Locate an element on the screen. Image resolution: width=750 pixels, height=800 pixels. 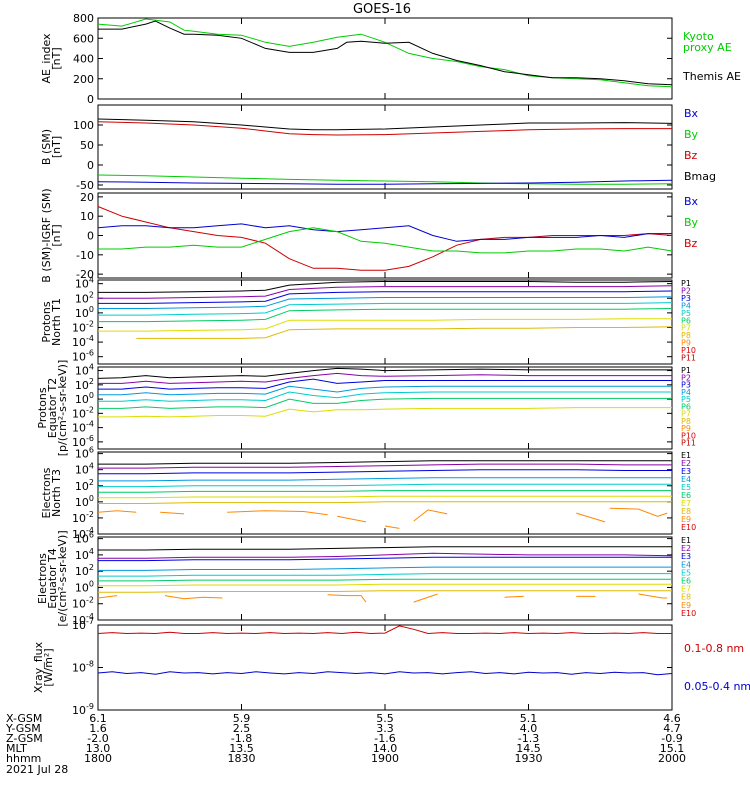
ephemeris-value: 4.7 is located at coordinates (672, 728).